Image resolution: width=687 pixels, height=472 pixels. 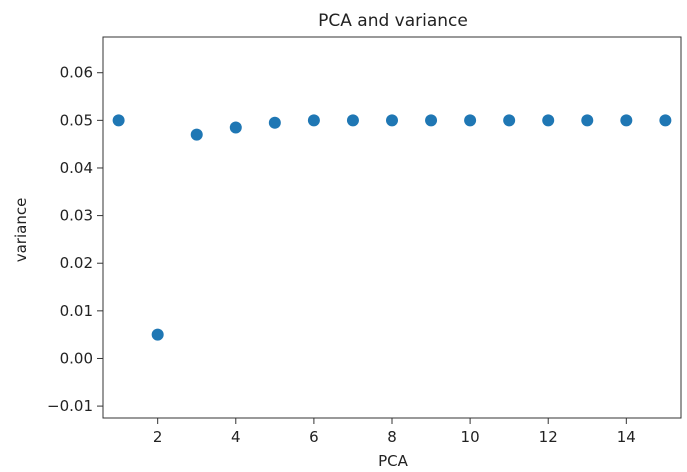 What do you see at coordinates (70, 406) in the screenshot?
I see `y-tick-label: −0.01` at bounding box center [70, 406].